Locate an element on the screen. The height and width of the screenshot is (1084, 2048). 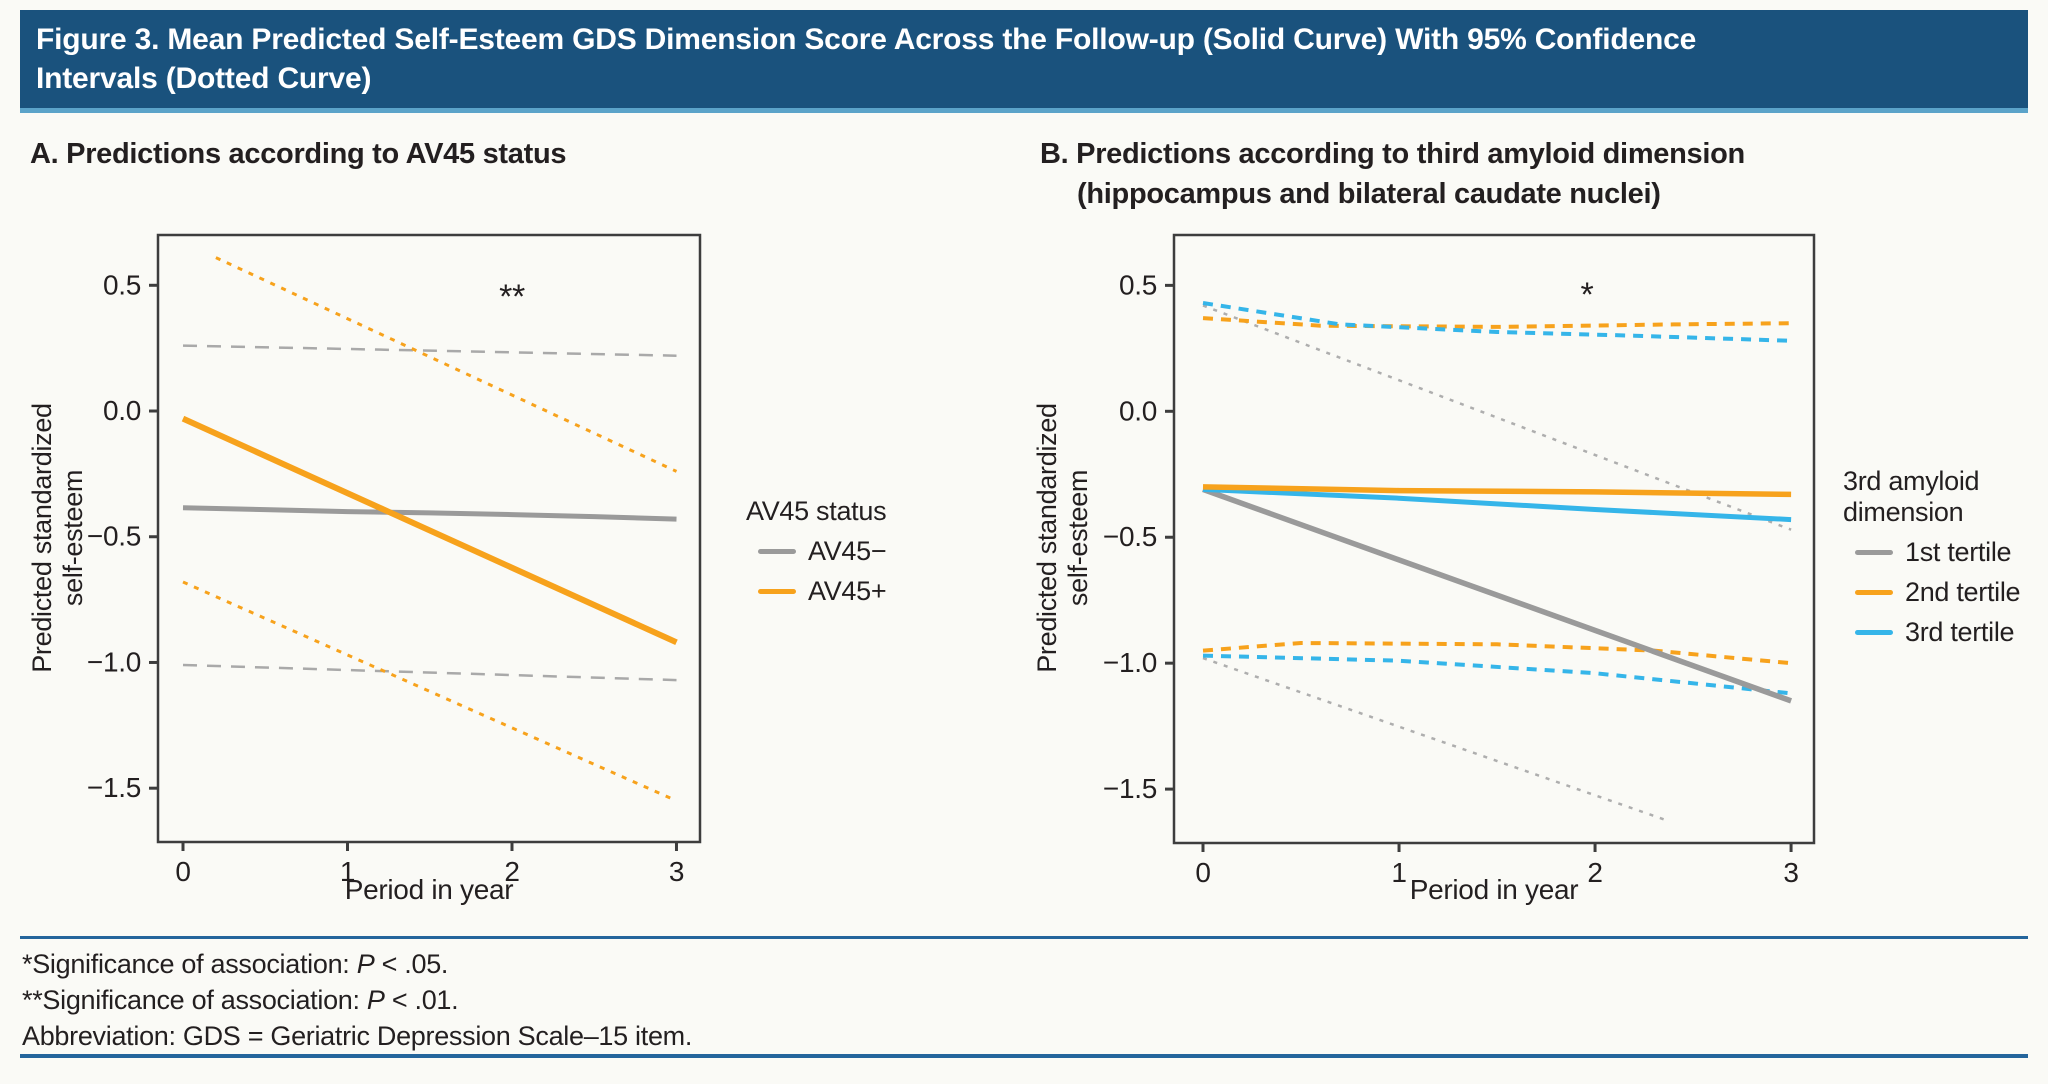
legend-item-av45-negative: AV45− is located at coordinates (816, 551).